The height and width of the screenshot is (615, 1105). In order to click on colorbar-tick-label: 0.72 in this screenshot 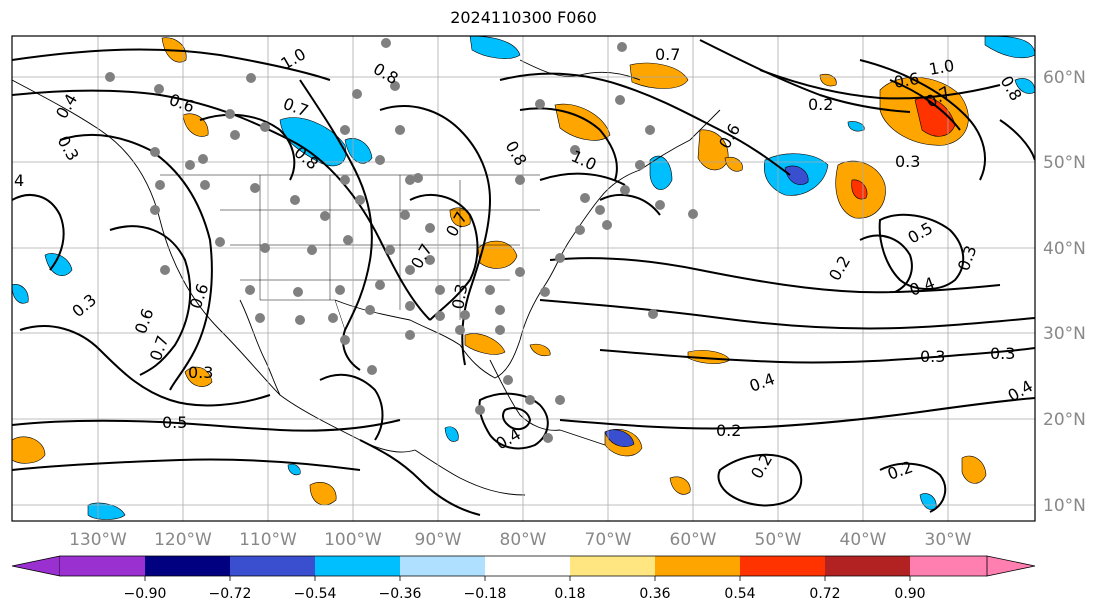, I will do `click(824, 594)`.